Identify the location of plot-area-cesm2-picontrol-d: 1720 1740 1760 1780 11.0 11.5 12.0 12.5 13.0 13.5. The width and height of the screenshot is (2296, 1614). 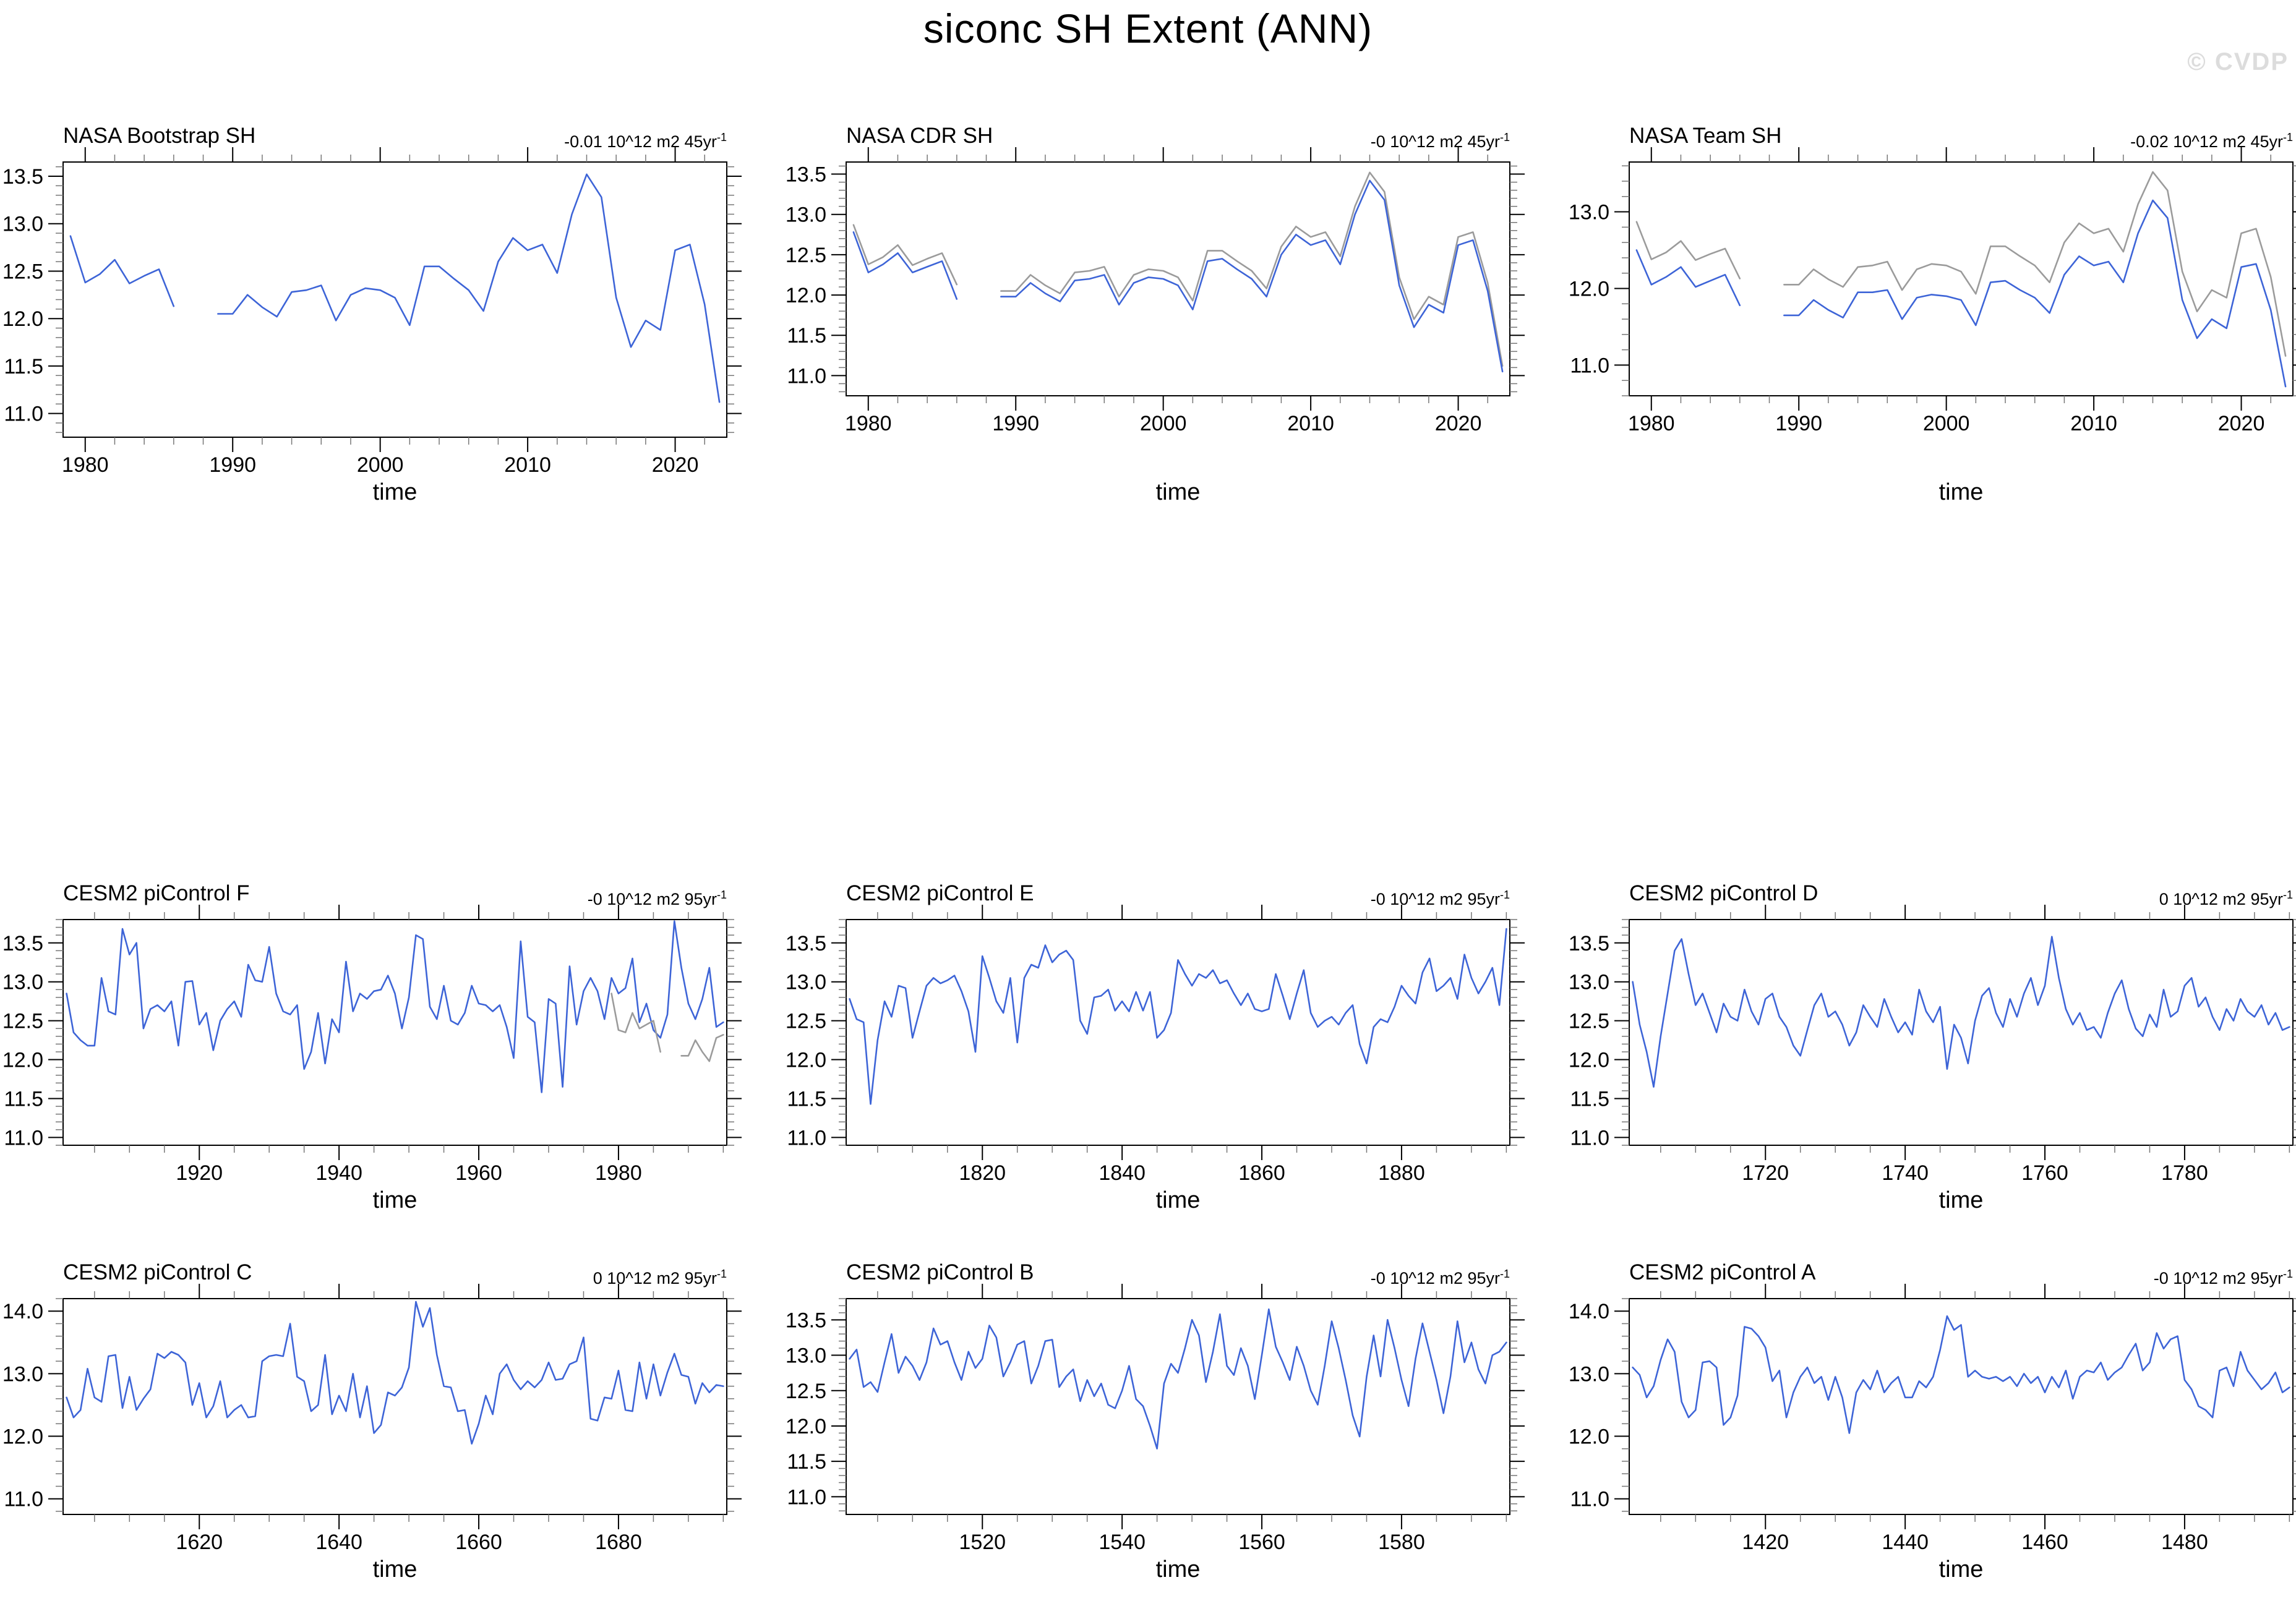
(1932, 1045).